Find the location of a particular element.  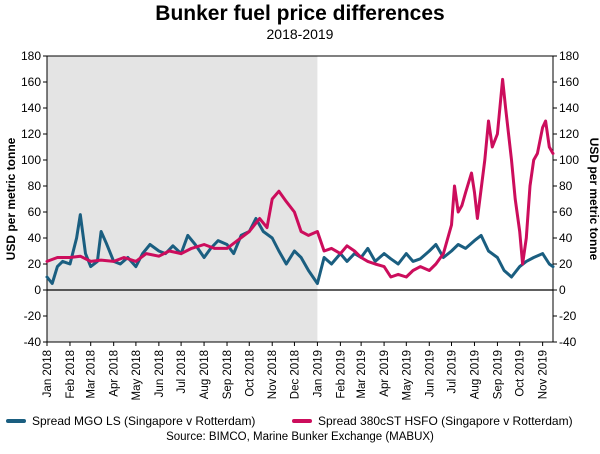

y-tick-label-right: 180 is located at coordinates (569, 56).